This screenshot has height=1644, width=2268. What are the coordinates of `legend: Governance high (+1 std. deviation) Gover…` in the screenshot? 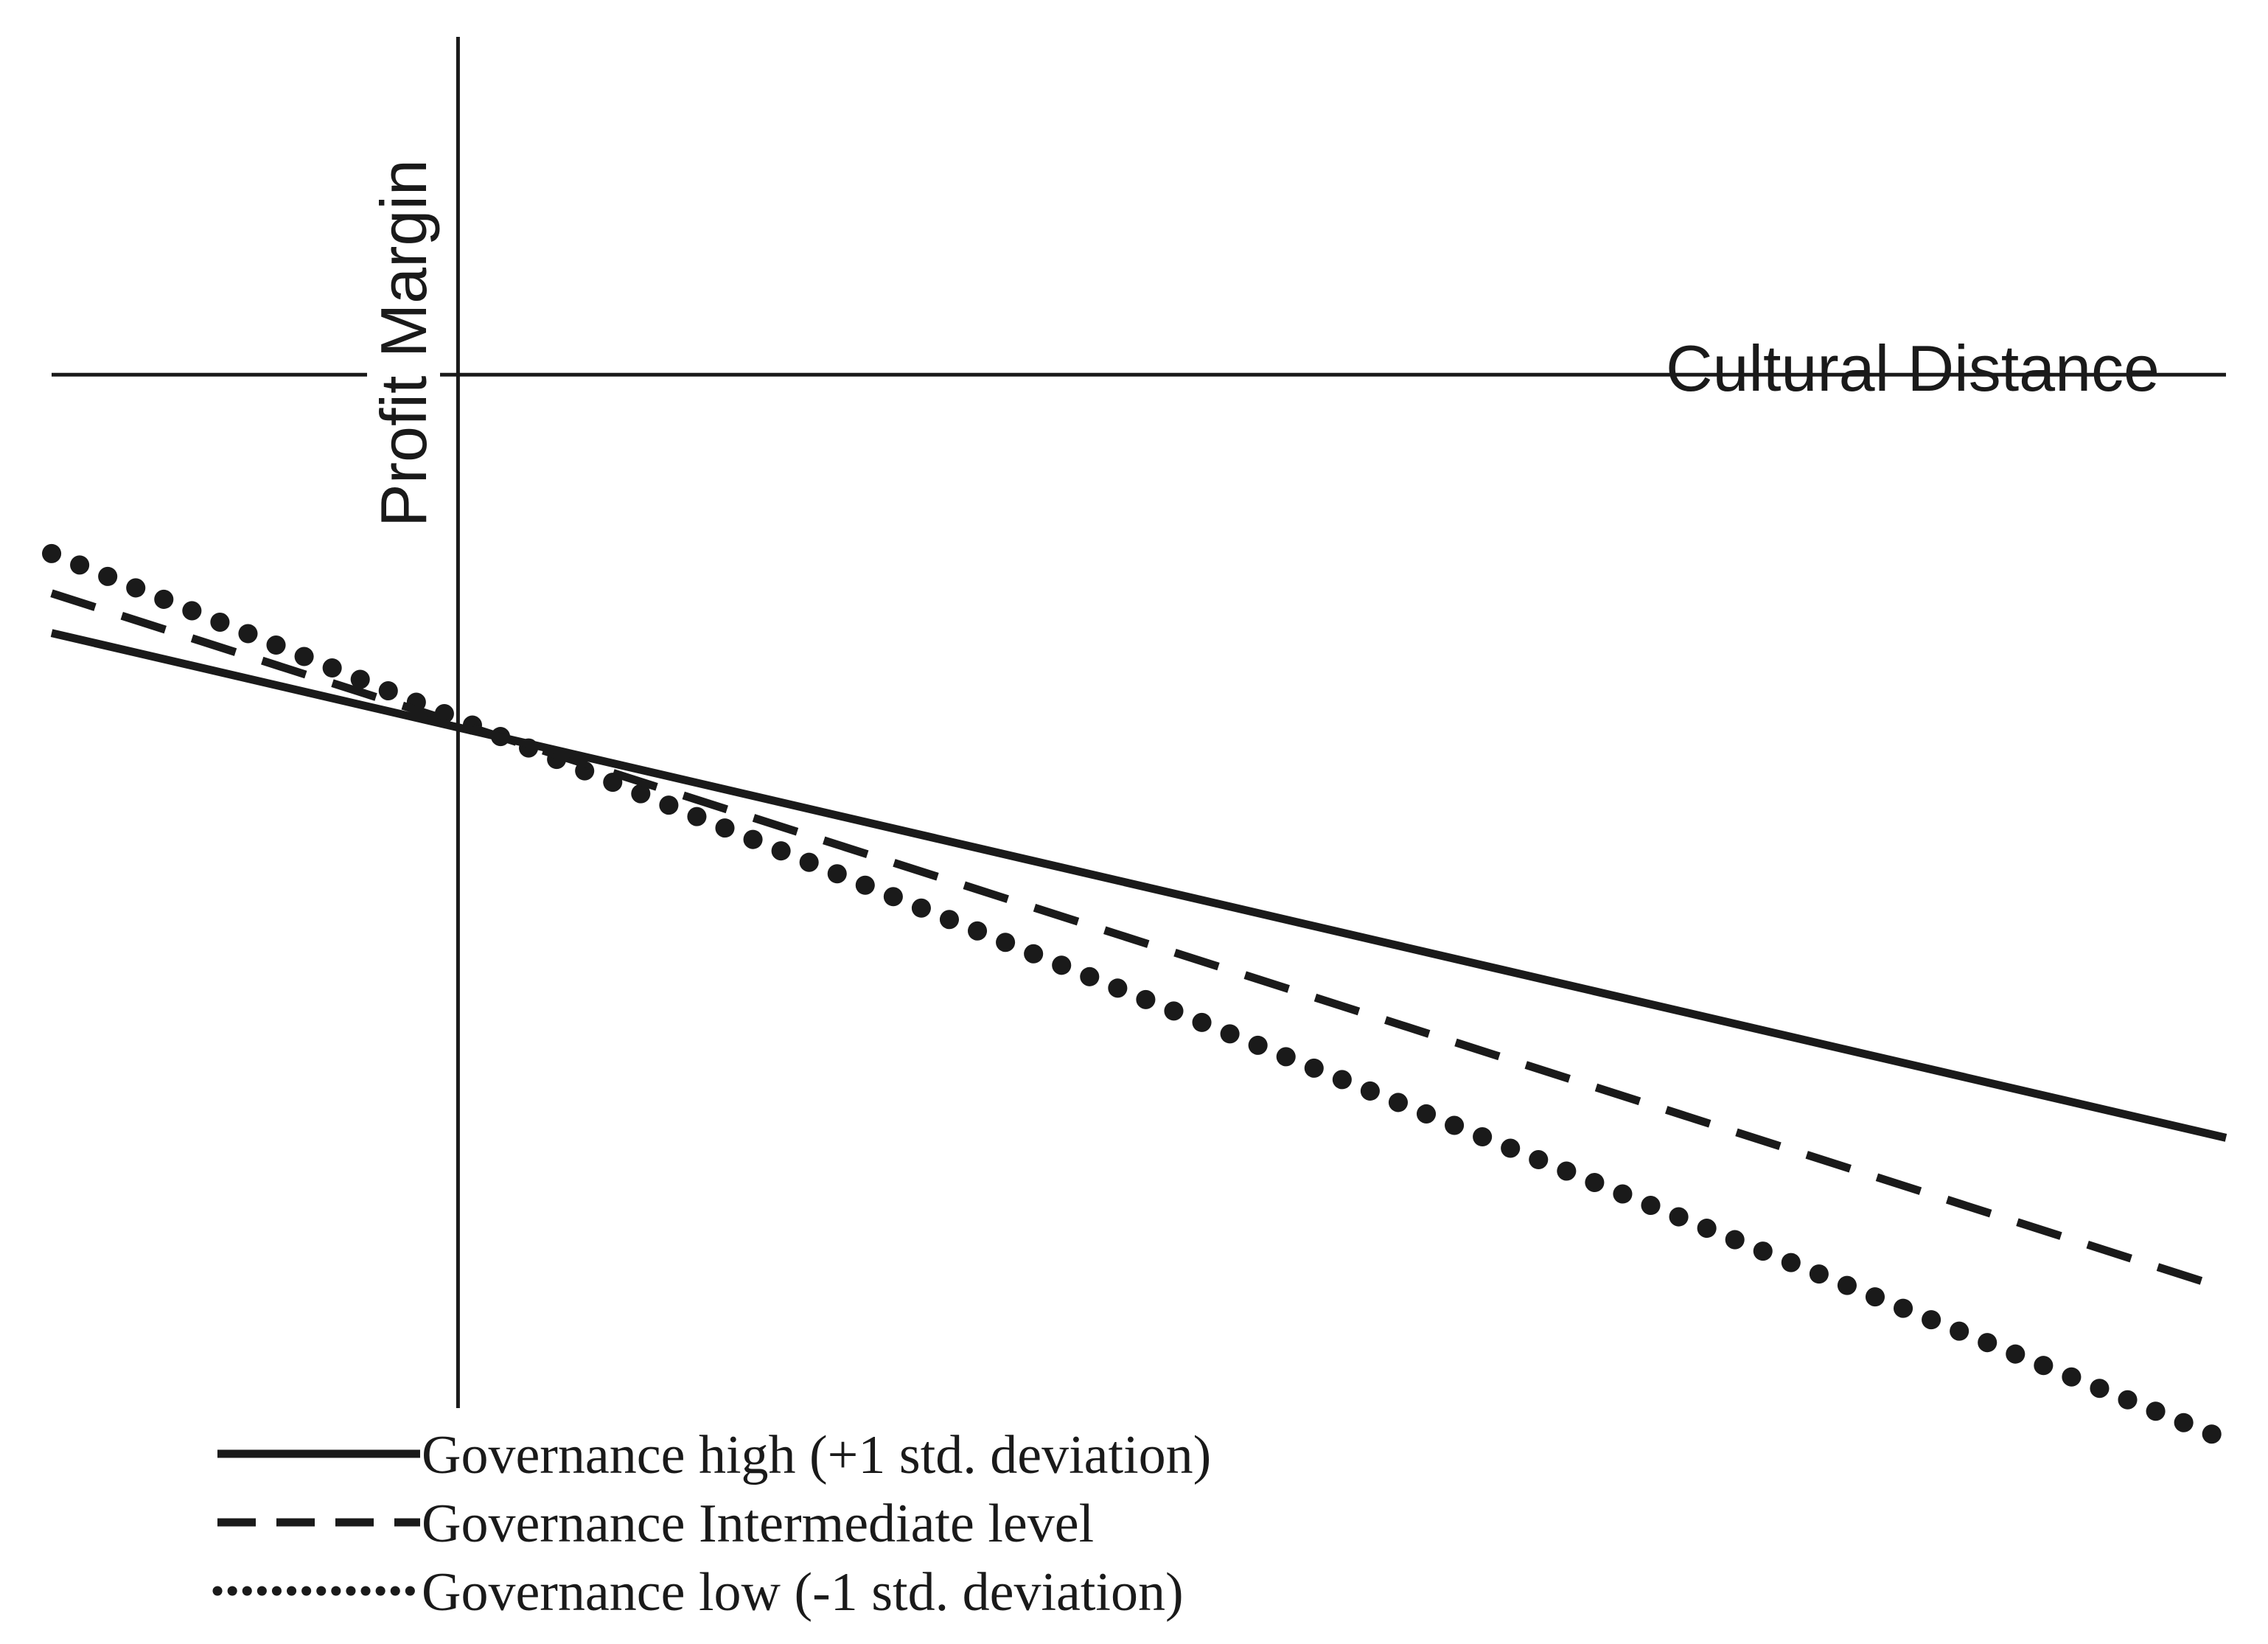 It's located at (711, 1524).